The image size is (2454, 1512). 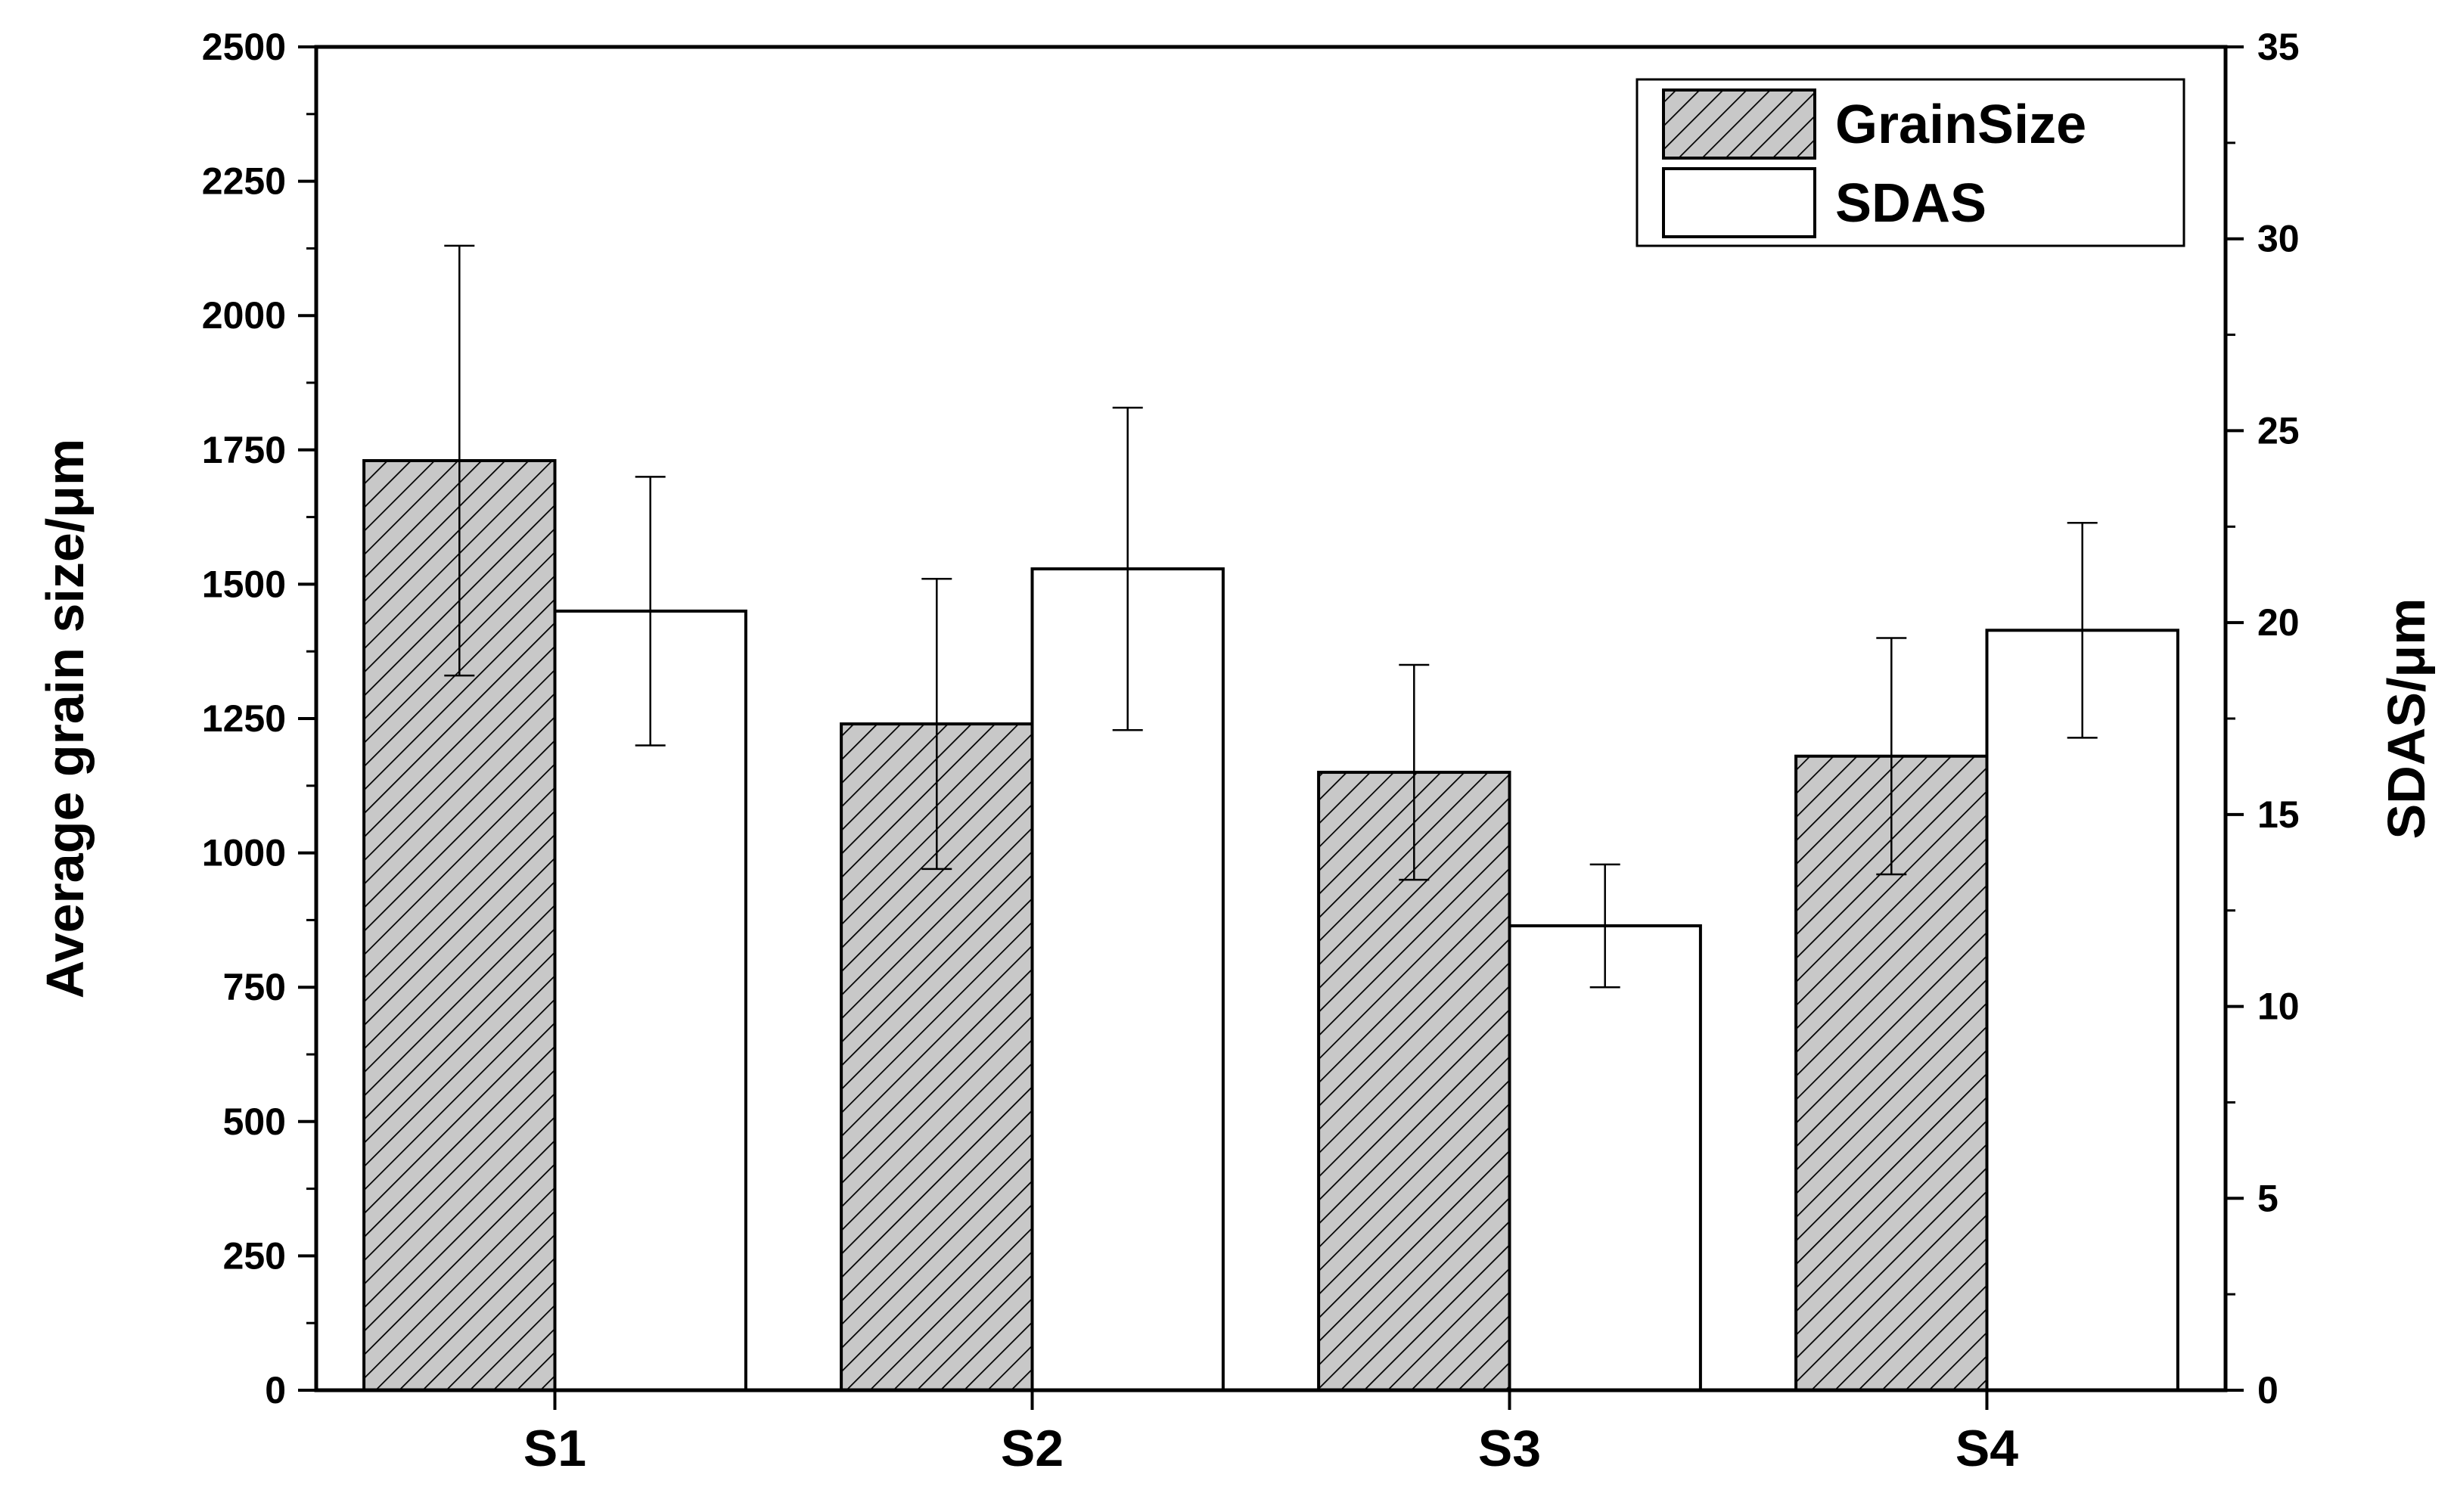 What do you see at coordinates (1739, 124) in the screenshot?
I see `legend-grainsize-swatch` at bounding box center [1739, 124].